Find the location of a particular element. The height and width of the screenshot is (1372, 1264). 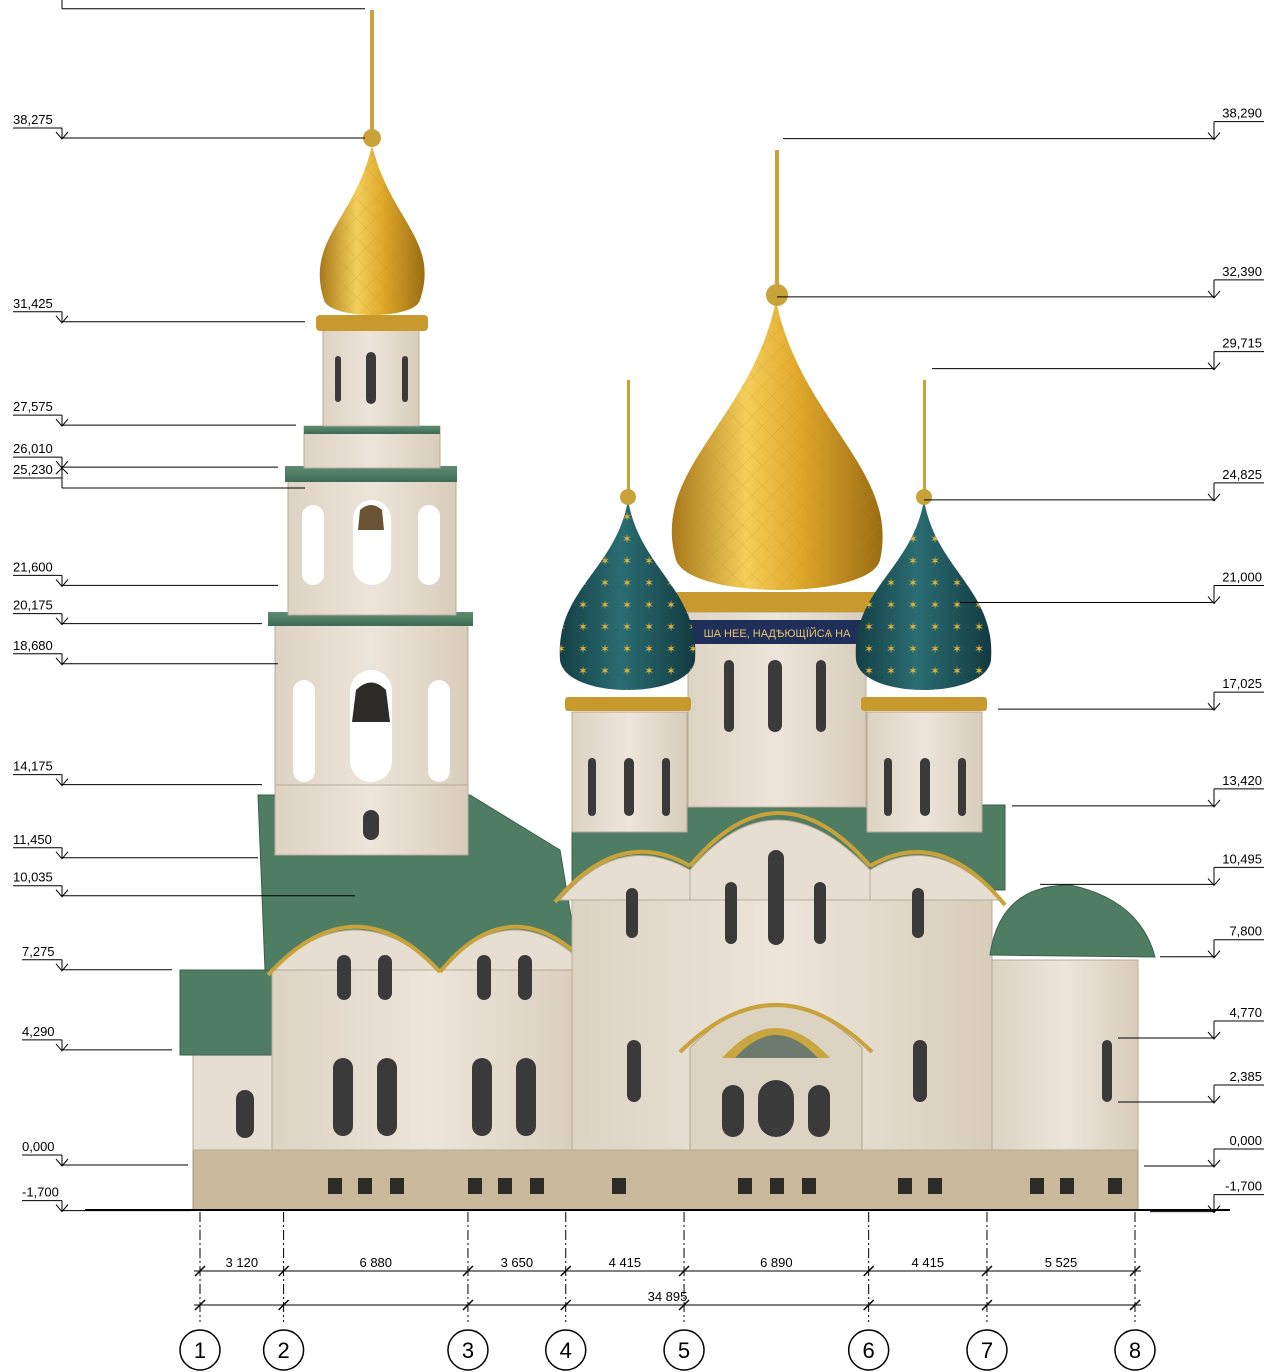

span-dimension: 3 120 is located at coordinates (242, 1262).